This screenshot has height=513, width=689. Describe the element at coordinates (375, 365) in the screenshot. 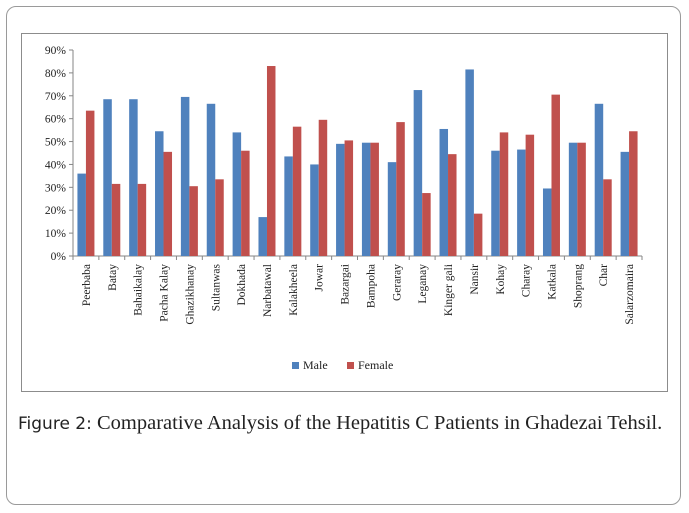

I see `legend-label-female: Female` at that location.